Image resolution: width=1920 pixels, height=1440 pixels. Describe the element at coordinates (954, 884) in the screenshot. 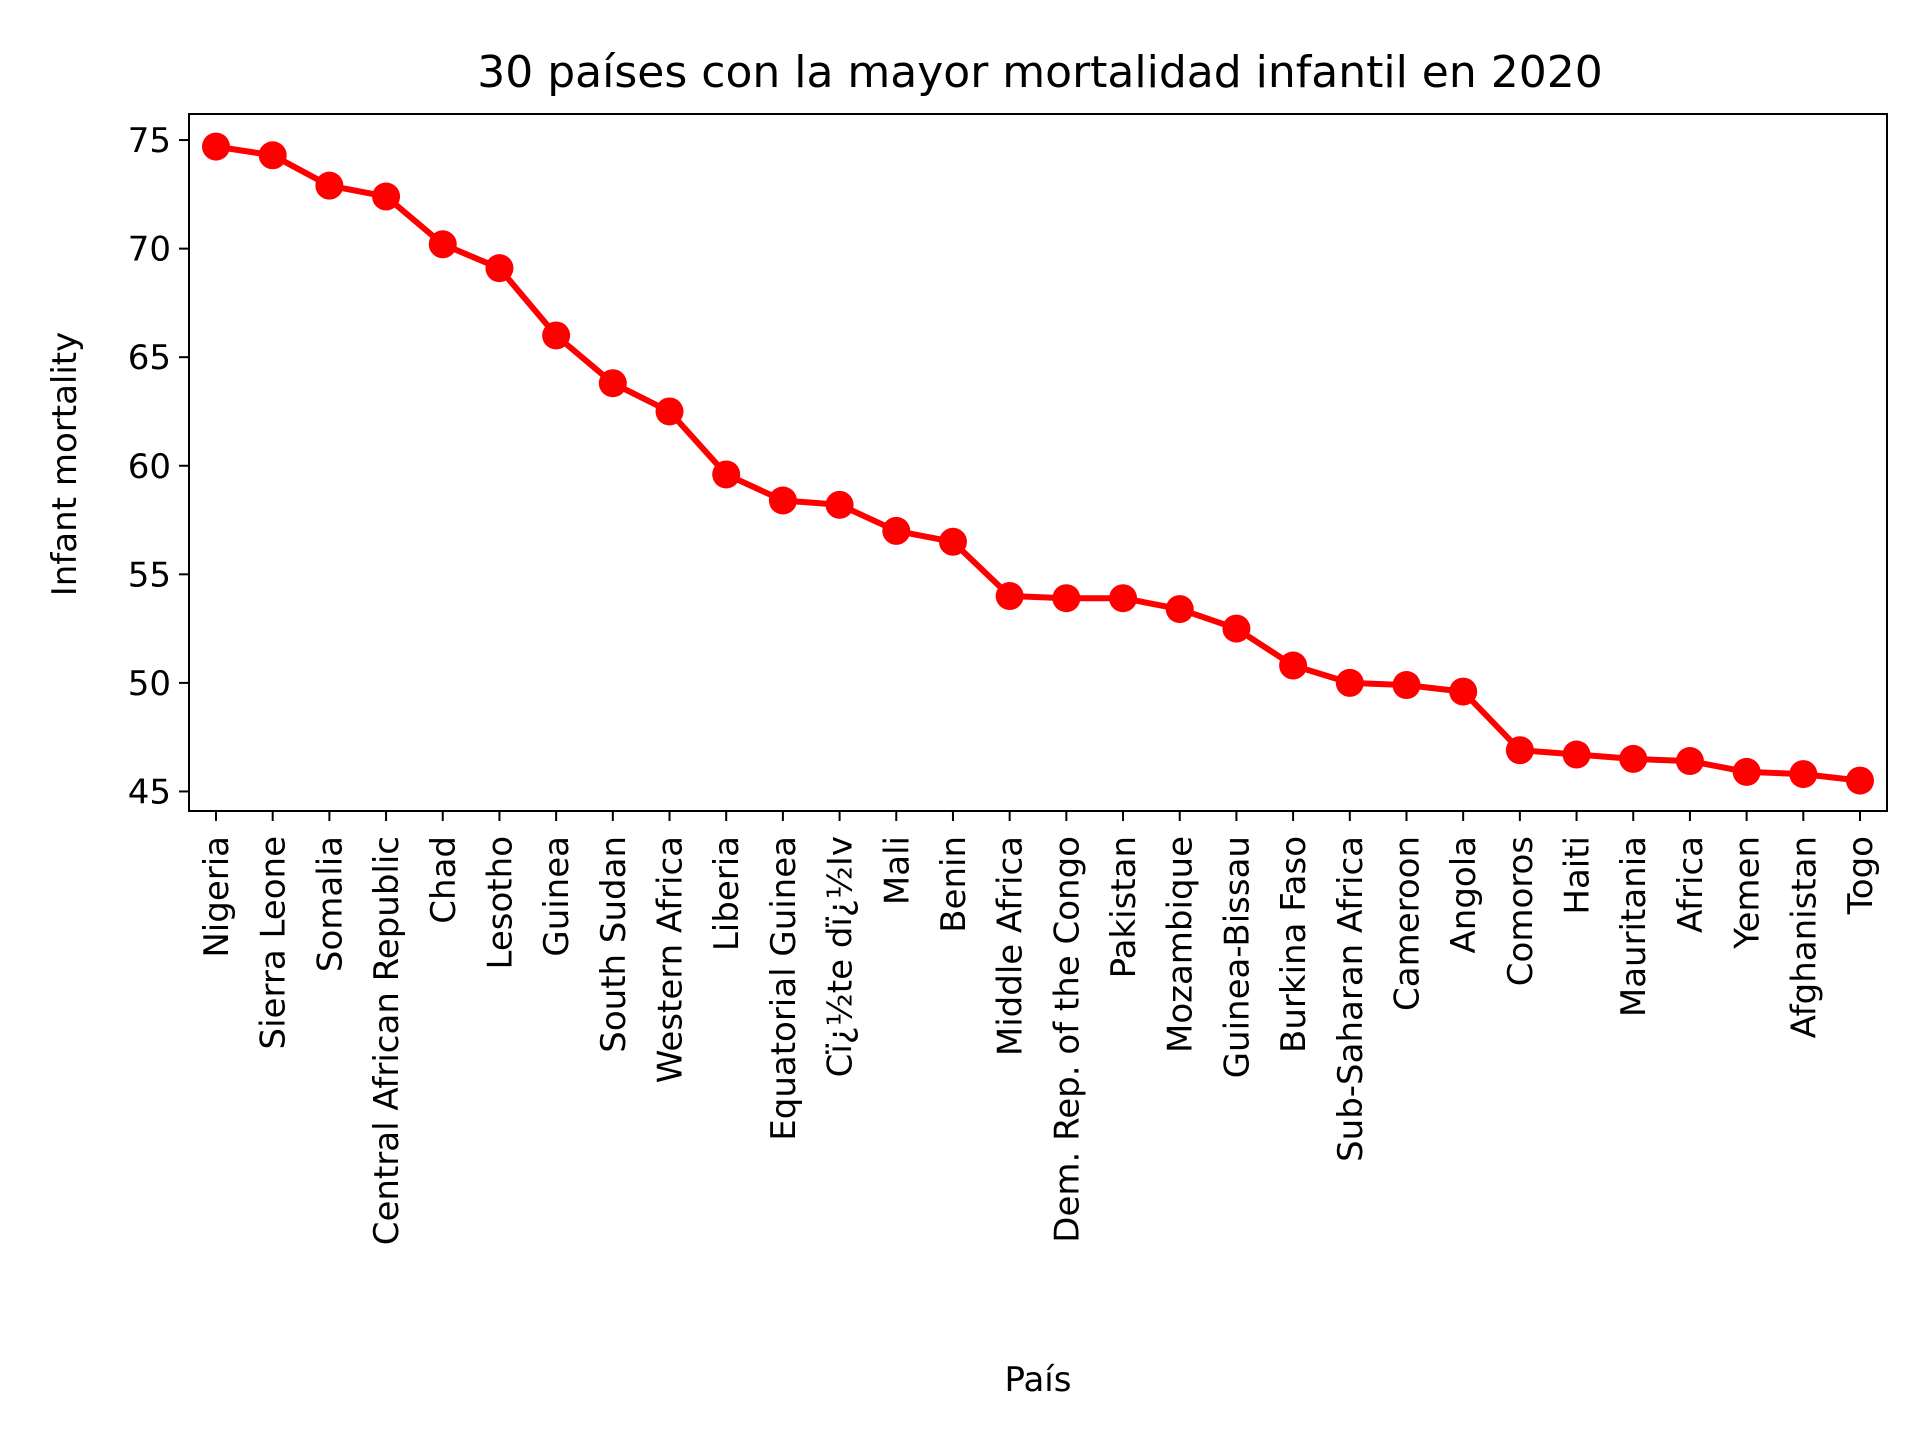

I see `x-tick-label: Benin` at that location.